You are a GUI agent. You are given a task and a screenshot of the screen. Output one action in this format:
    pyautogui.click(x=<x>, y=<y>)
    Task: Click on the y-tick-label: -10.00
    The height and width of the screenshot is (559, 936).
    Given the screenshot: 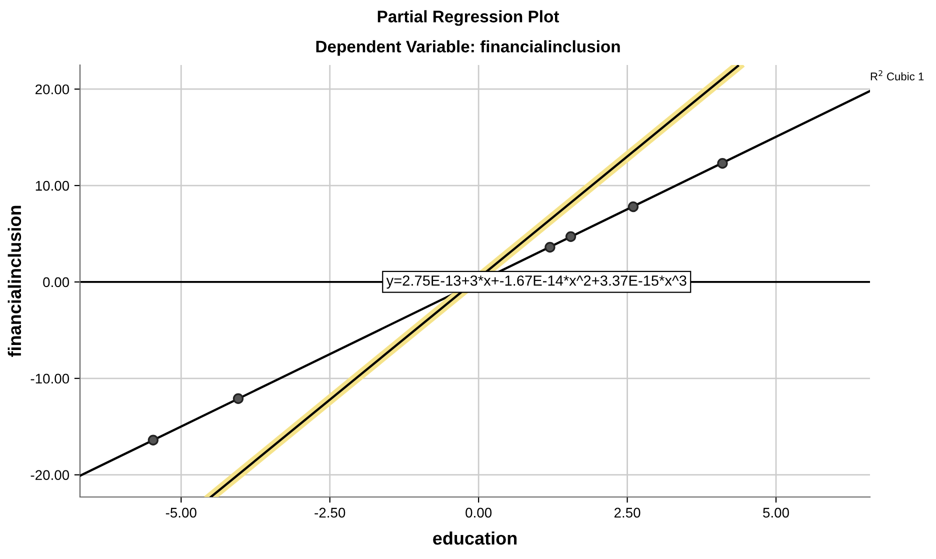 What is the action you would take?
    pyautogui.click(x=50, y=379)
    